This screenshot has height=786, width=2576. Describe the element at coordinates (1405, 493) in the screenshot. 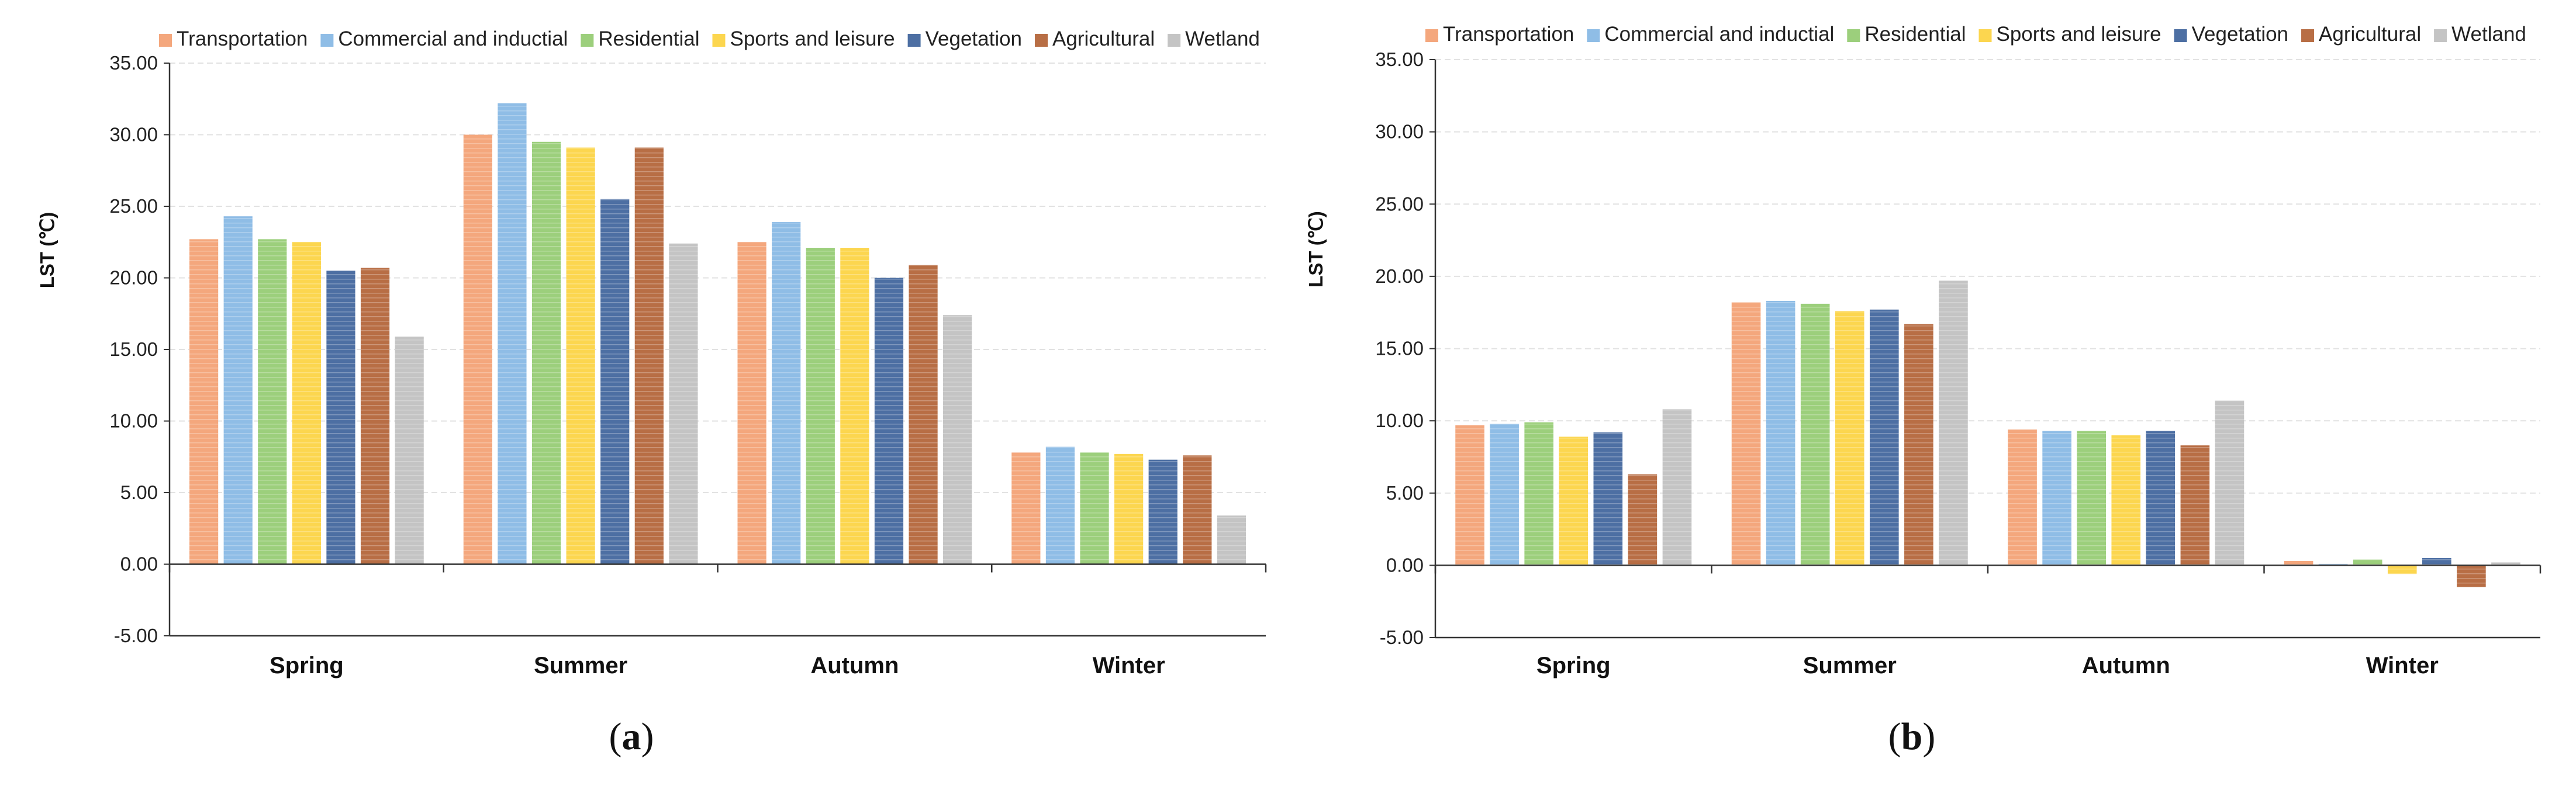

I see `y-tick-label: 5.00` at that location.